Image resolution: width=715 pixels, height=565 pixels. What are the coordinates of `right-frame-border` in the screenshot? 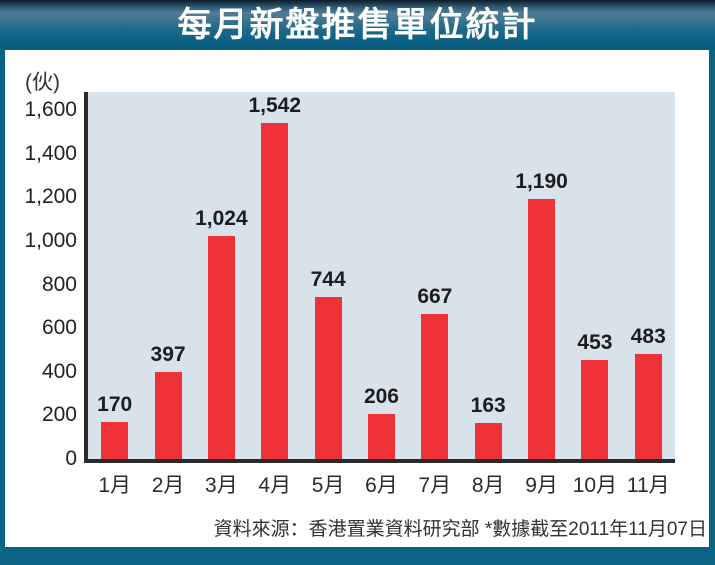 It's located at (712, 307).